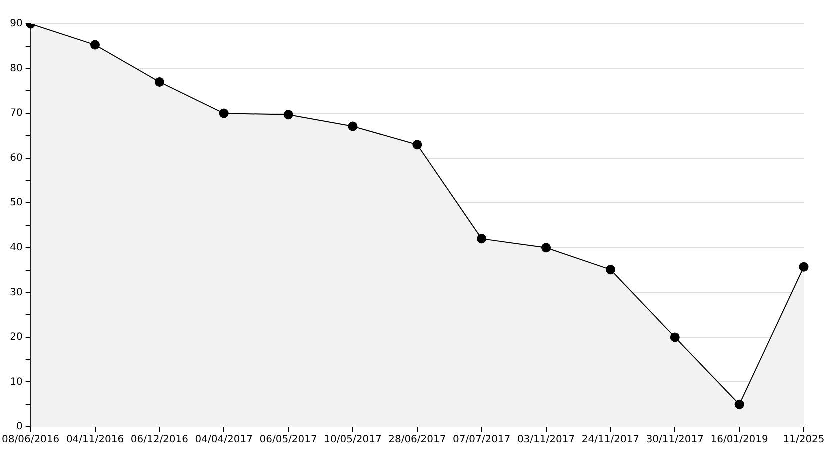 The width and height of the screenshot is (834, 468). I want to click on x-tick-label: 04/11/2016, so click(95, 440).